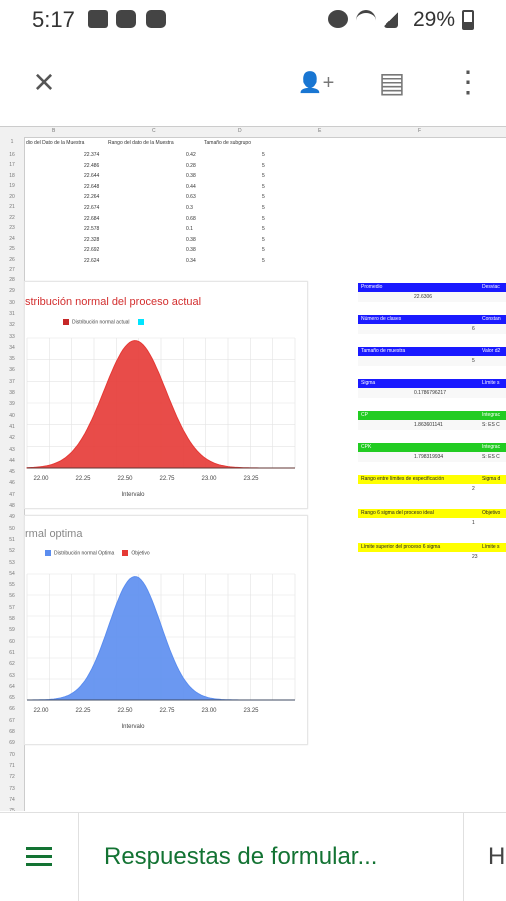  I want to click on x-axis-label: Intervalo, so click(133, 727).